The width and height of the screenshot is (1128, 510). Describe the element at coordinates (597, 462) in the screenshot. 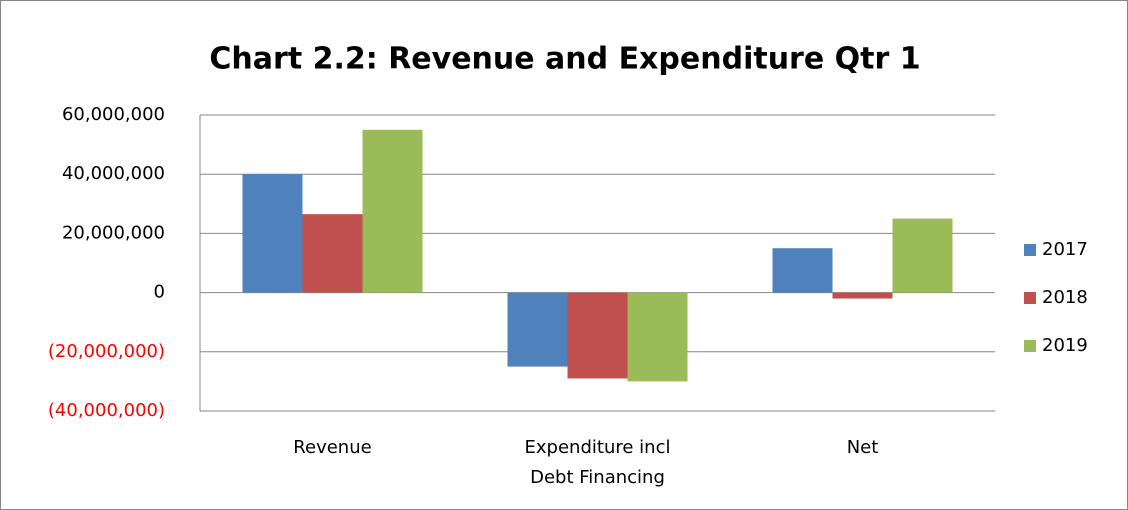

I see `x-tick-label: Expenditure incl Debt Financing` at that location.